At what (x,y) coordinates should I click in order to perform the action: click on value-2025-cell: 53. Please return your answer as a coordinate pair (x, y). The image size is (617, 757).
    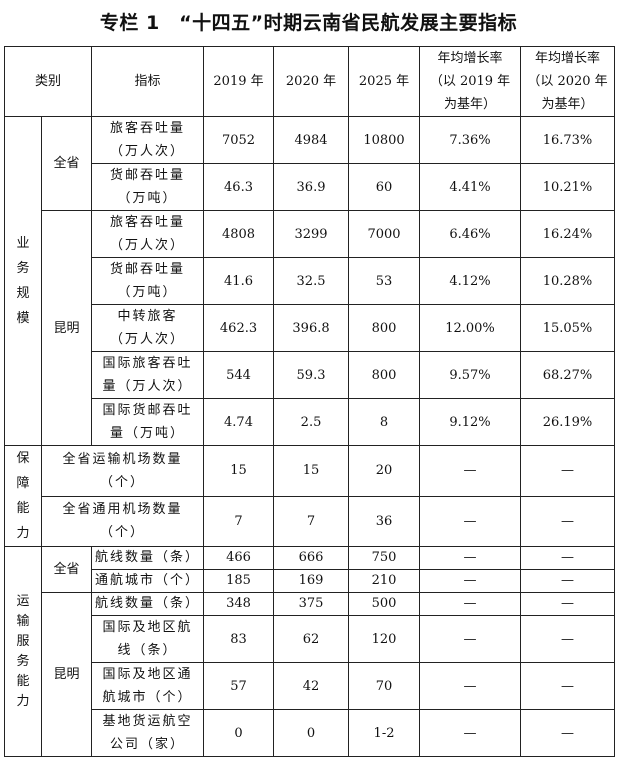
    Looking at the image, I should click on (384, 281).